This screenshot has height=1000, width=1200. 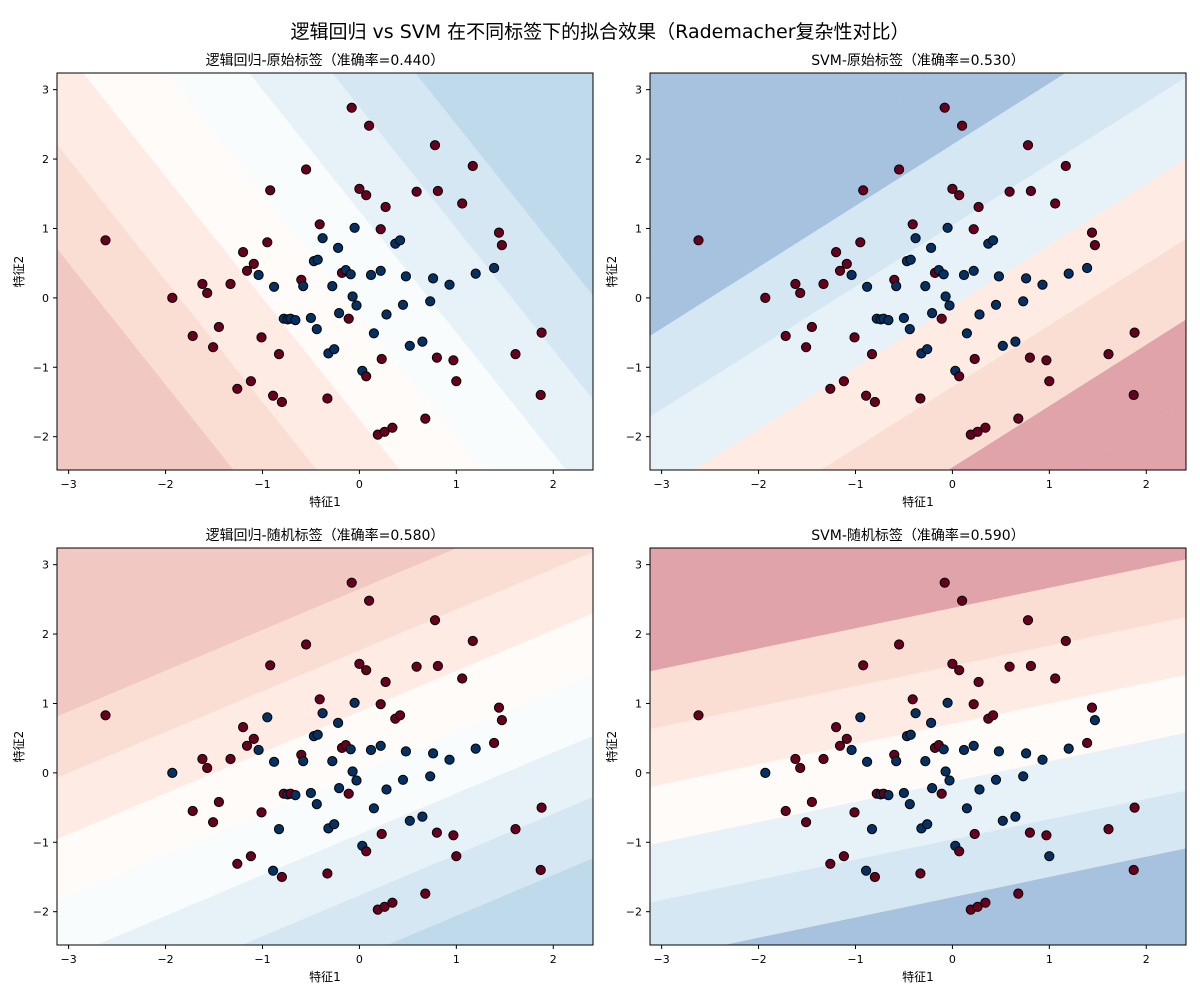 I want to click on y-tick-label: 1, so click(x=638, y=228).